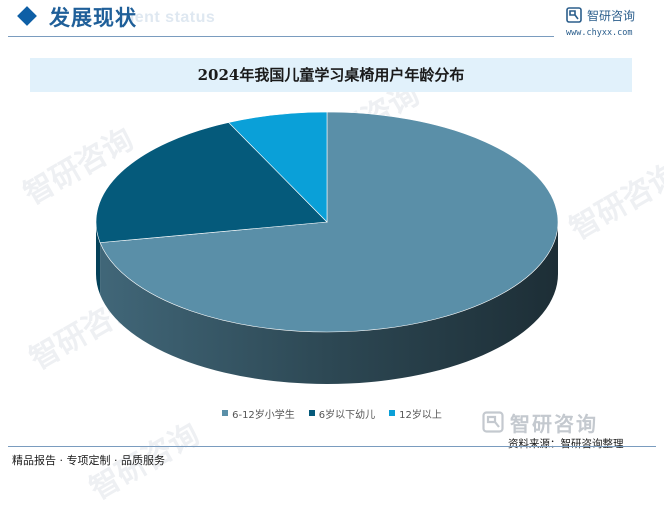 The image size is (664, 508). What do you see at coordinates (88, 460) in the screenshot?
I see `footer-services: 精品报告 · 专项定制 · 品质服务` at bounding box center [88, 460].